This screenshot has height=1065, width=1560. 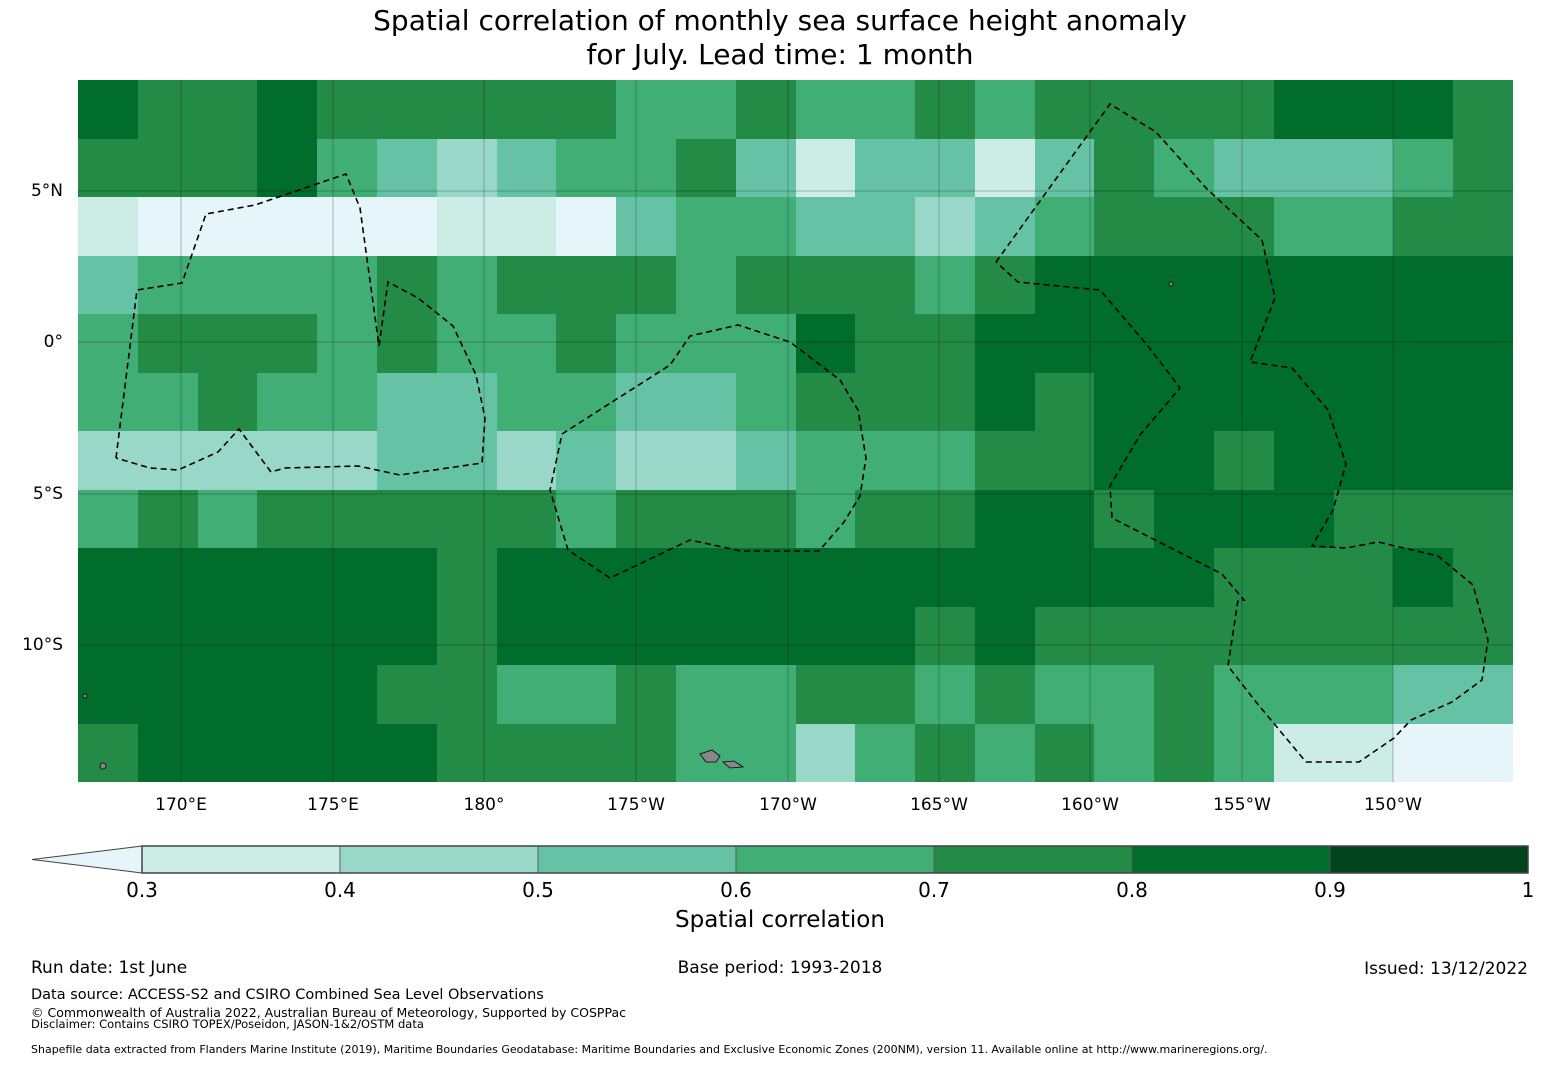 What do you see at coordinates (538, 890) in the screenshot?
I see `colorbar-tick-label: 0.5` at bounding box center [538, 890].